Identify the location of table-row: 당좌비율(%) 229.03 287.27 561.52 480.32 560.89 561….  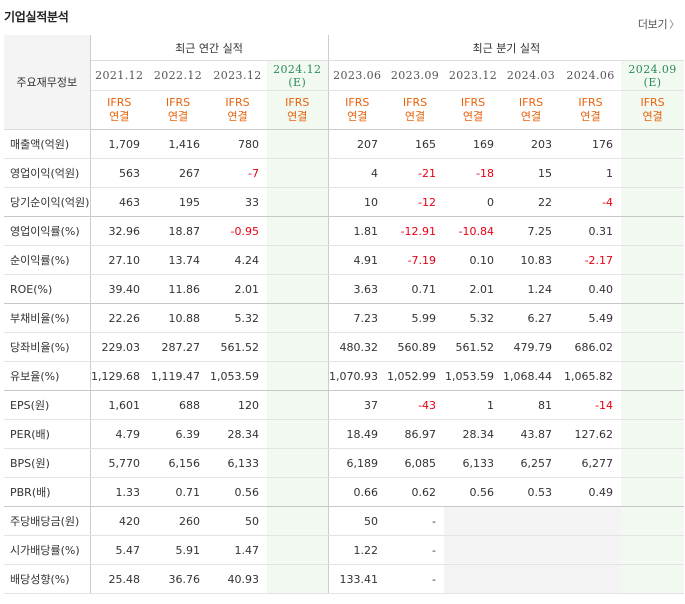
(344, 347).